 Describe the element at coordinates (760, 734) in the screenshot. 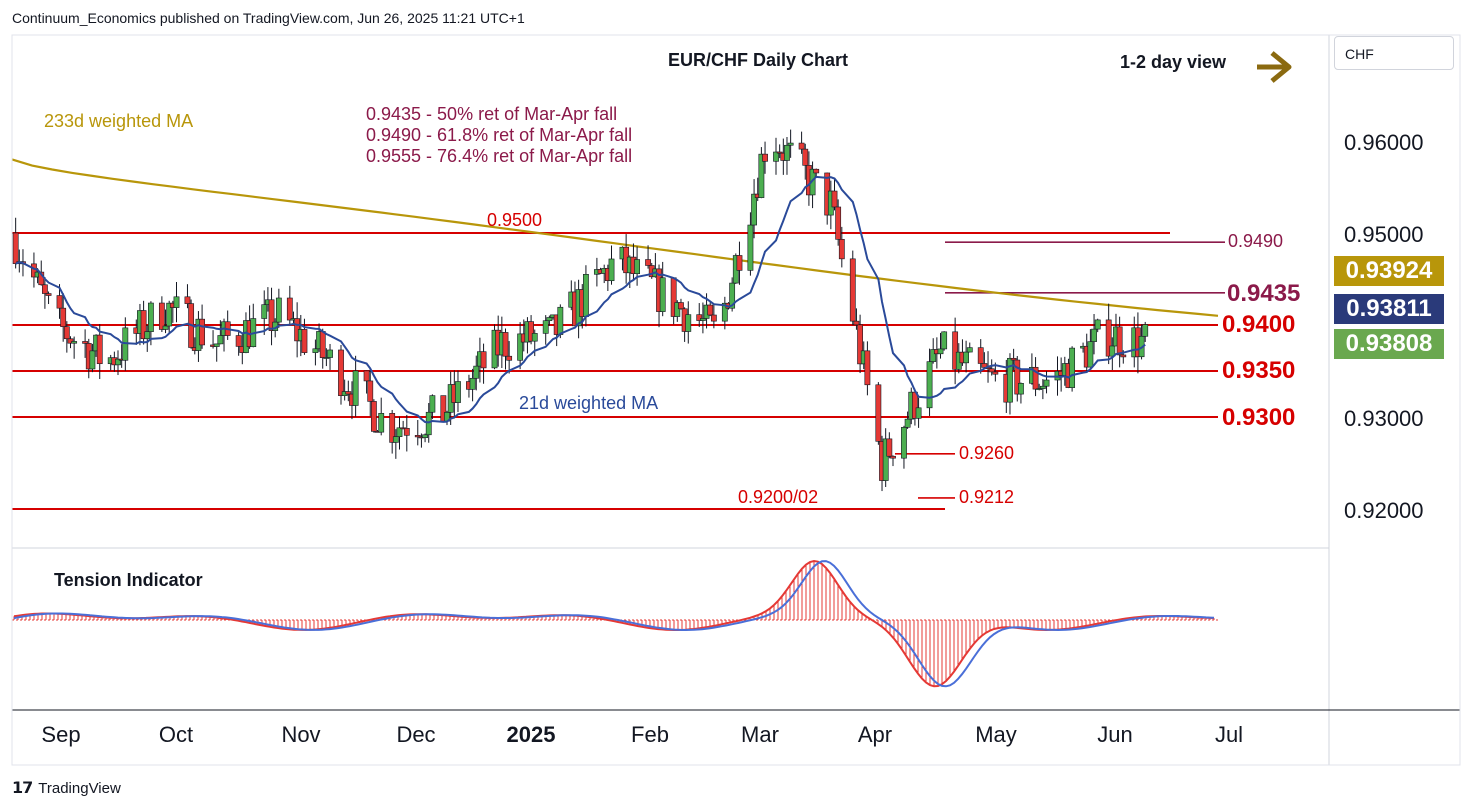

I see `x-axis-label: Mar` at that location.